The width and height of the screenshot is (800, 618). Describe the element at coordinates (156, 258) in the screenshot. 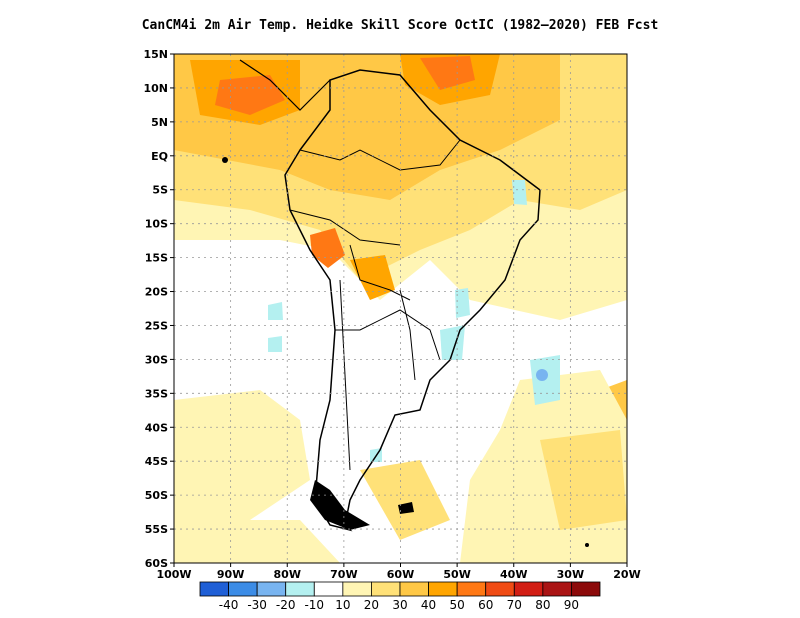

I see `lat-label: 15S` at that location.